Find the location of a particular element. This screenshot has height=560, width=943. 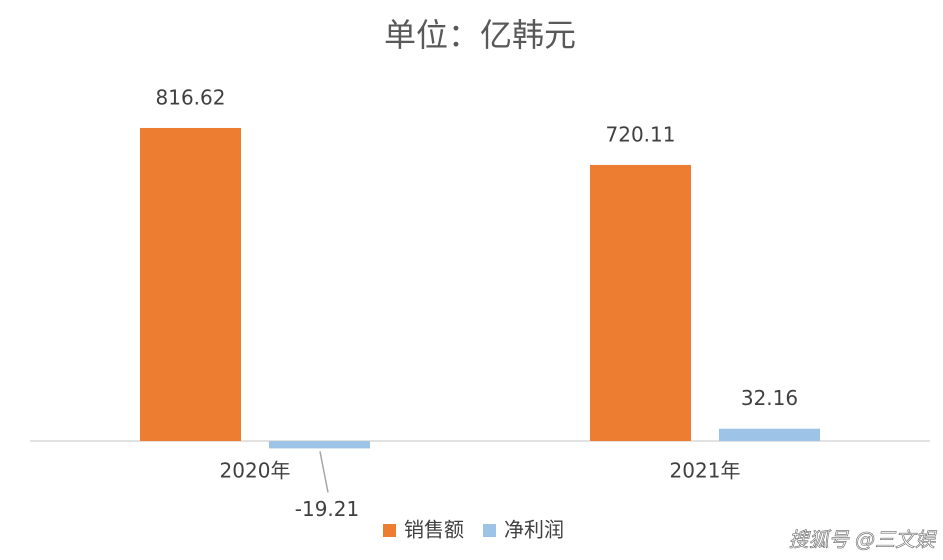

data-label: 32.16 is located at coordinates (769, 398).